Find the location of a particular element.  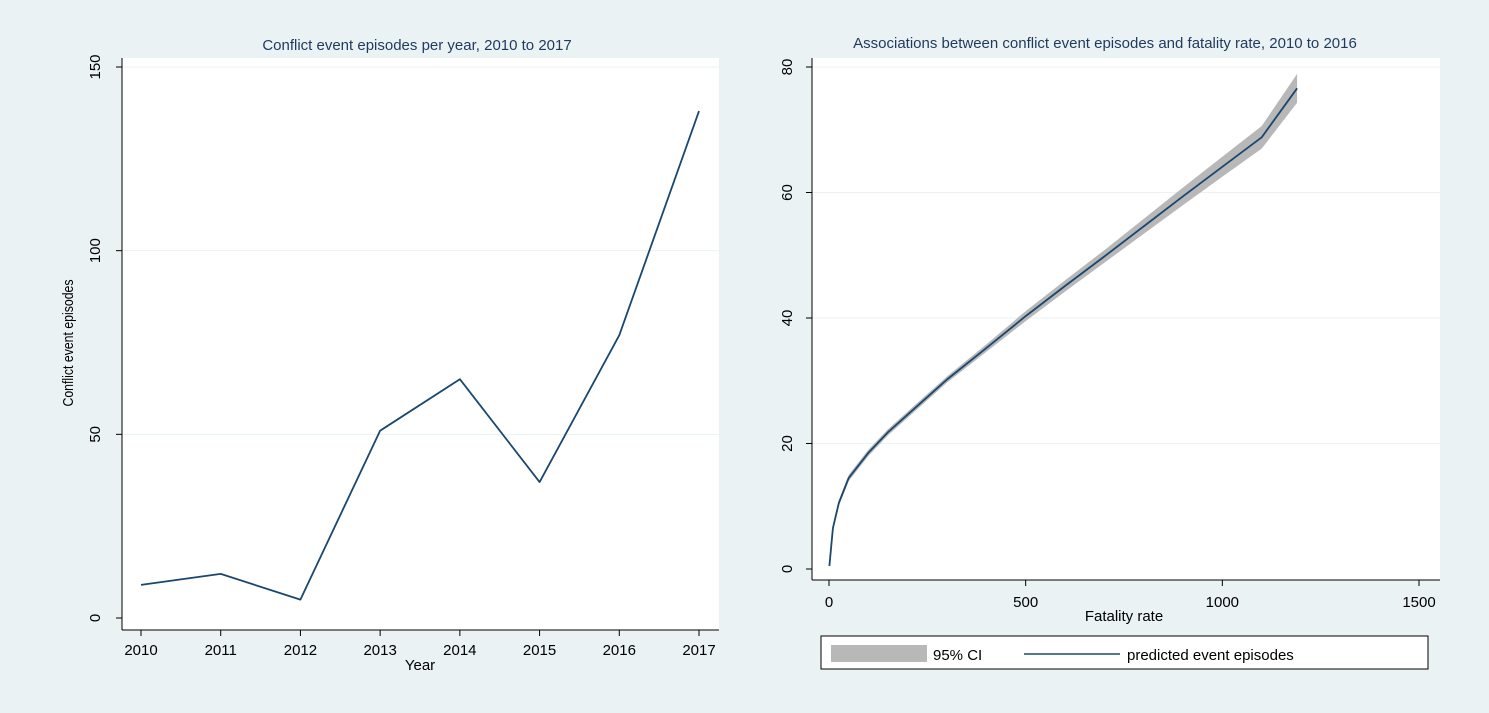

left-x-tick-label: 2010 is located at coordinates (140, 650).